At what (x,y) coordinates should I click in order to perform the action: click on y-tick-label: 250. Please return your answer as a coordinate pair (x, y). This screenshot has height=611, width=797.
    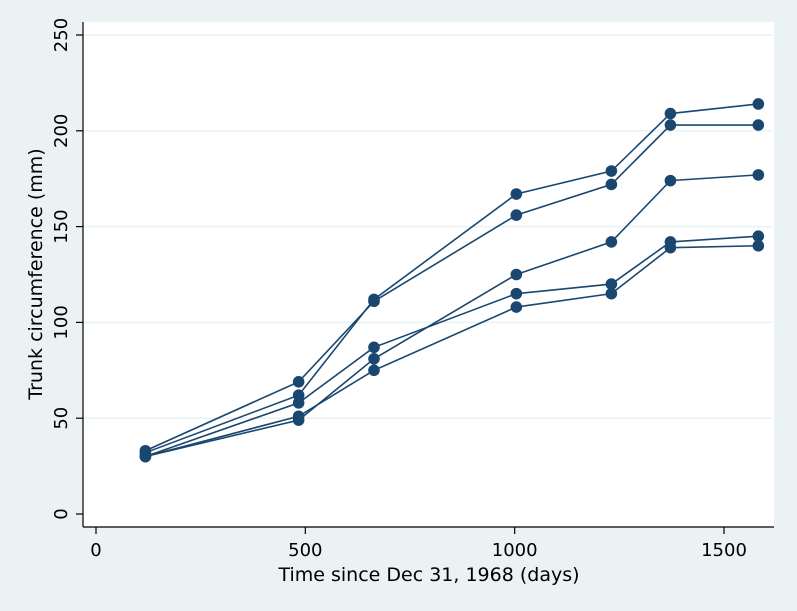
    Looking at the image, I should click on (61, 35).